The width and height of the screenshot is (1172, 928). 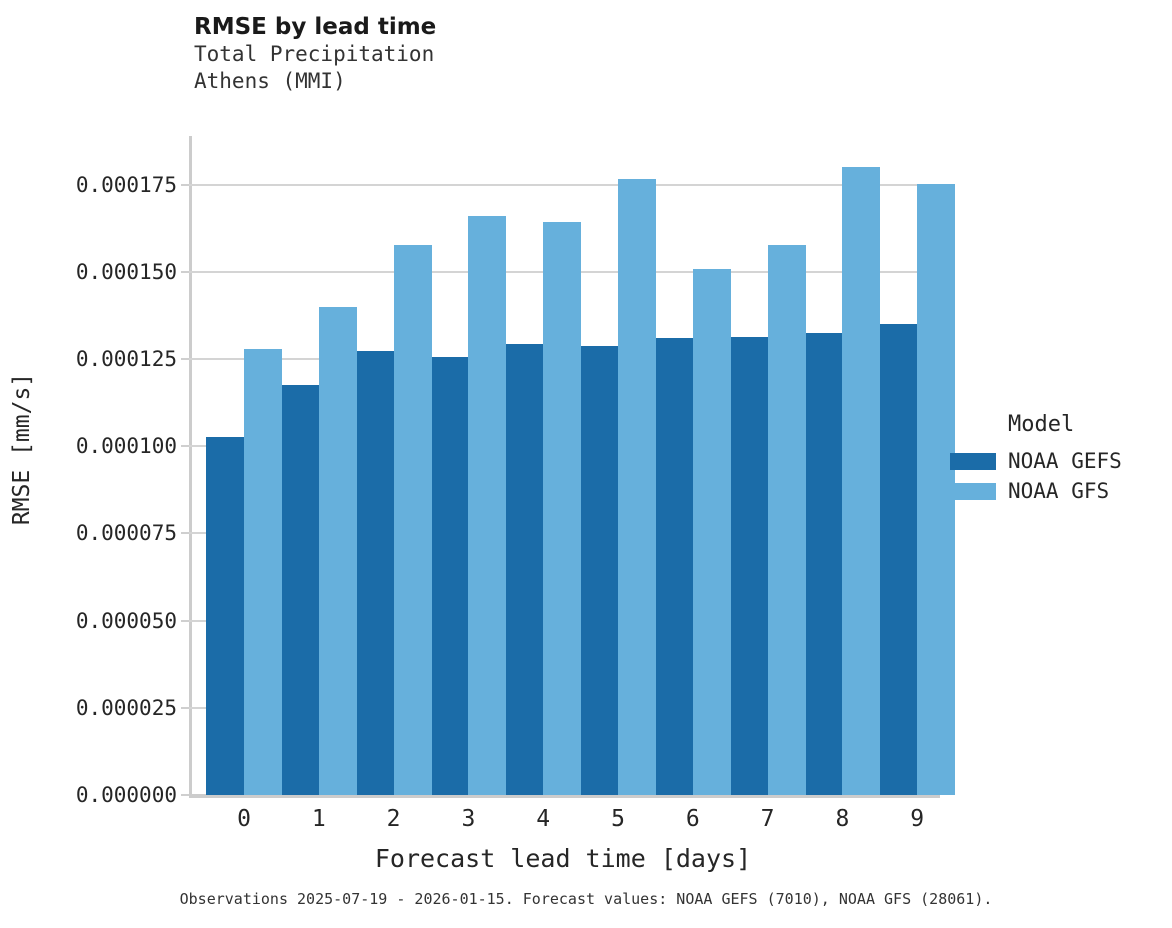 What do you see at coordinates (917, 819) in the screenshot?
I see `x-axis-tick-label: 9` at bounding box center [917, 819].